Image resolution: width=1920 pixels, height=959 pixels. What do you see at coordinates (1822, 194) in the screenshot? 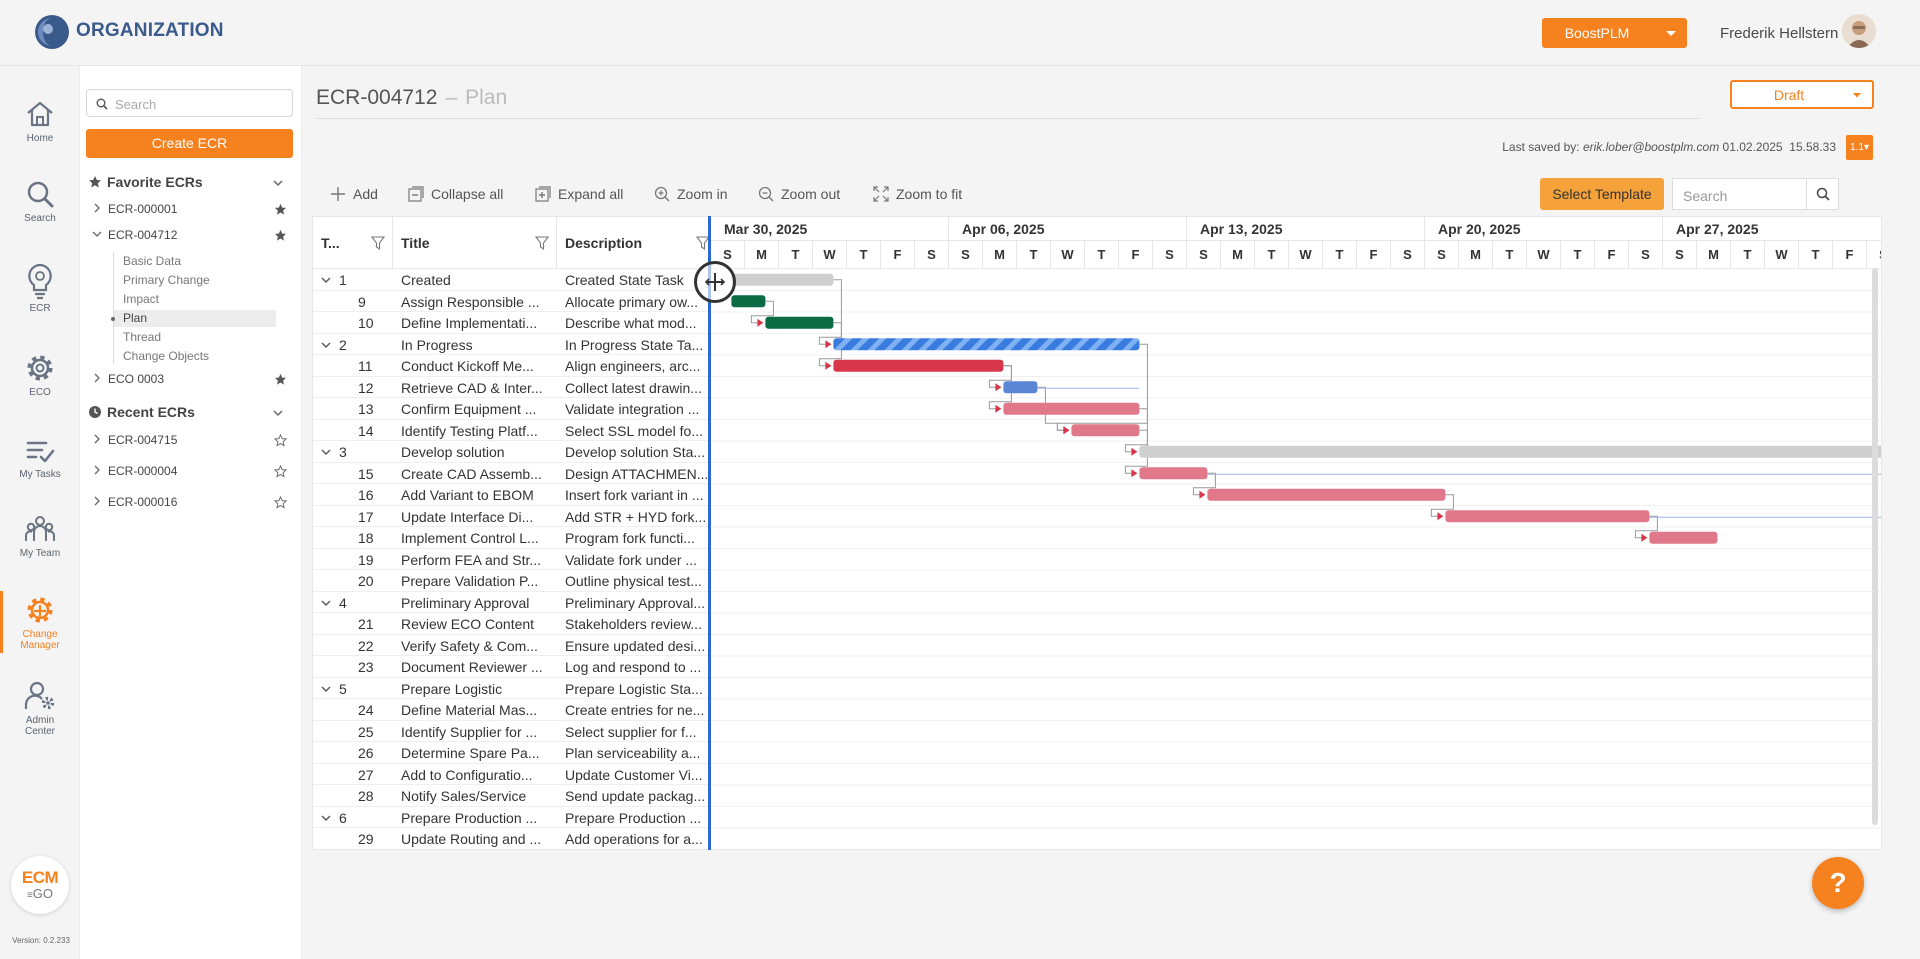
I see `search-icon` at bounding box center [1822, 194].